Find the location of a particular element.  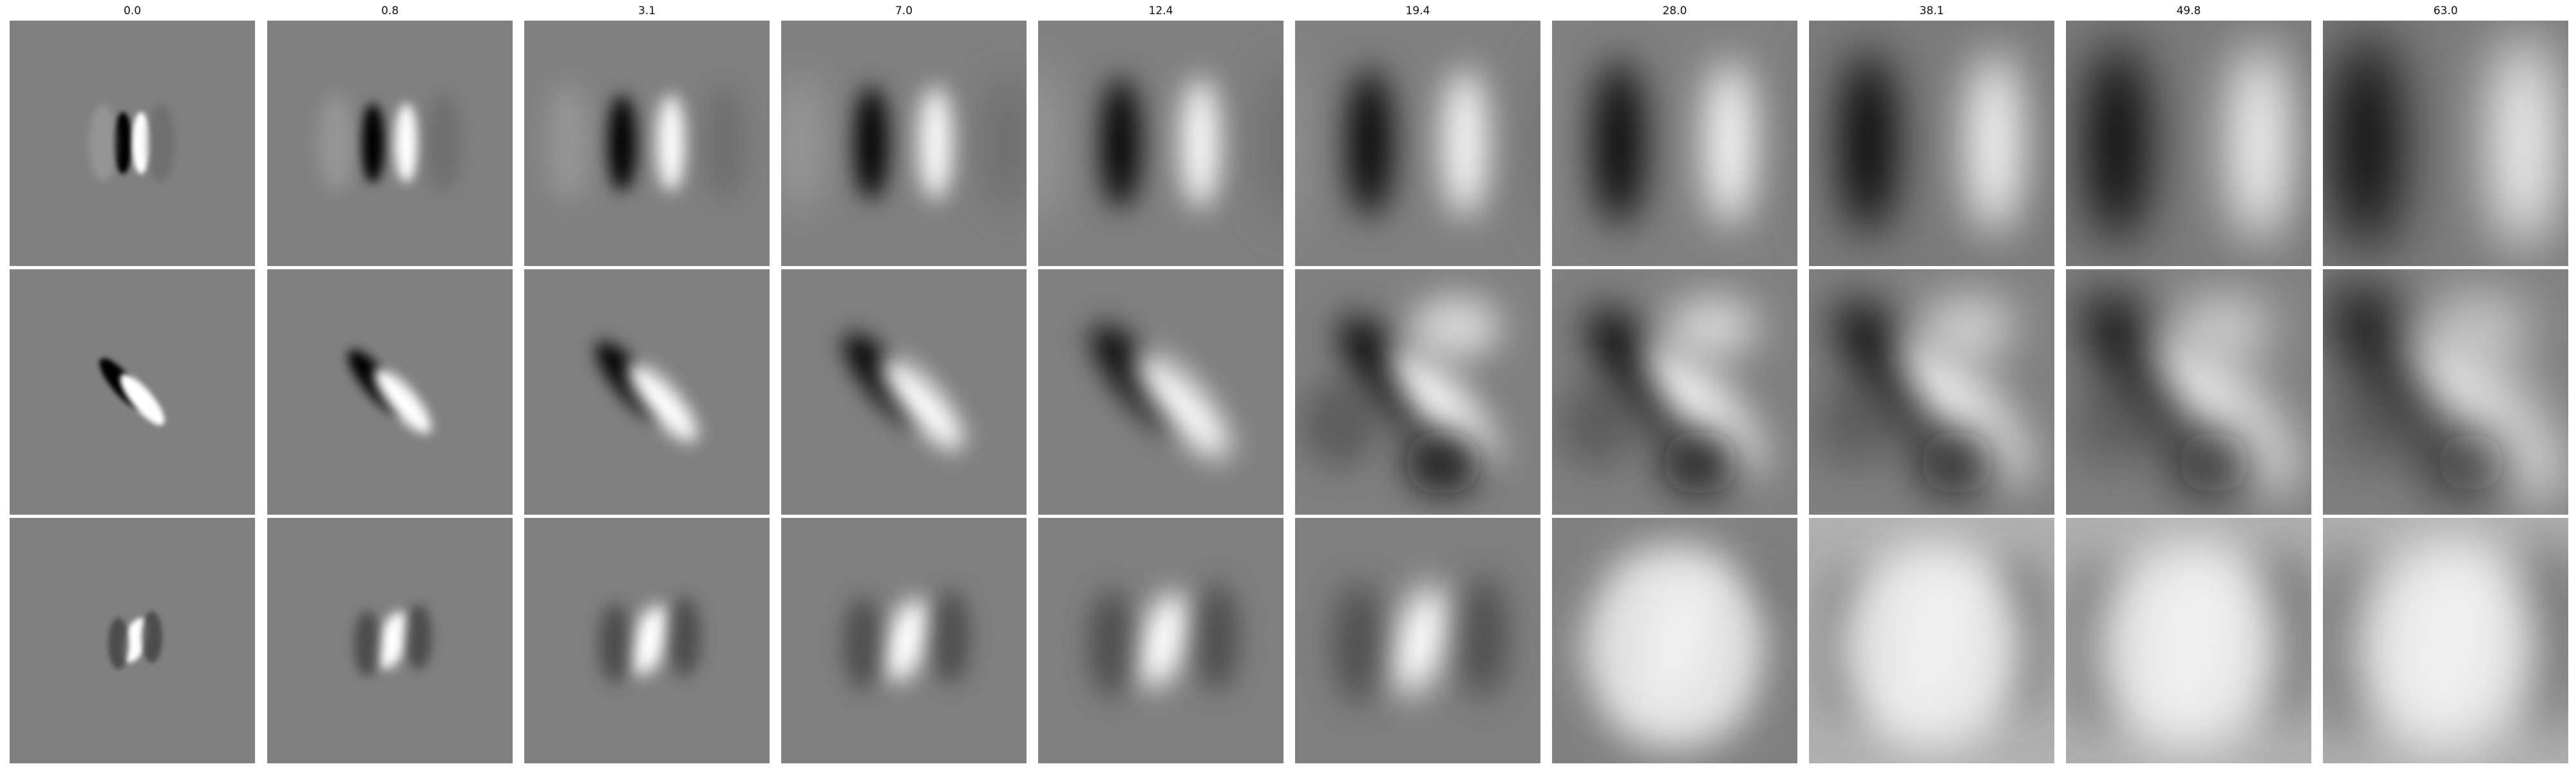

column-title: 49.8 is located at coordinates (2188, 11).